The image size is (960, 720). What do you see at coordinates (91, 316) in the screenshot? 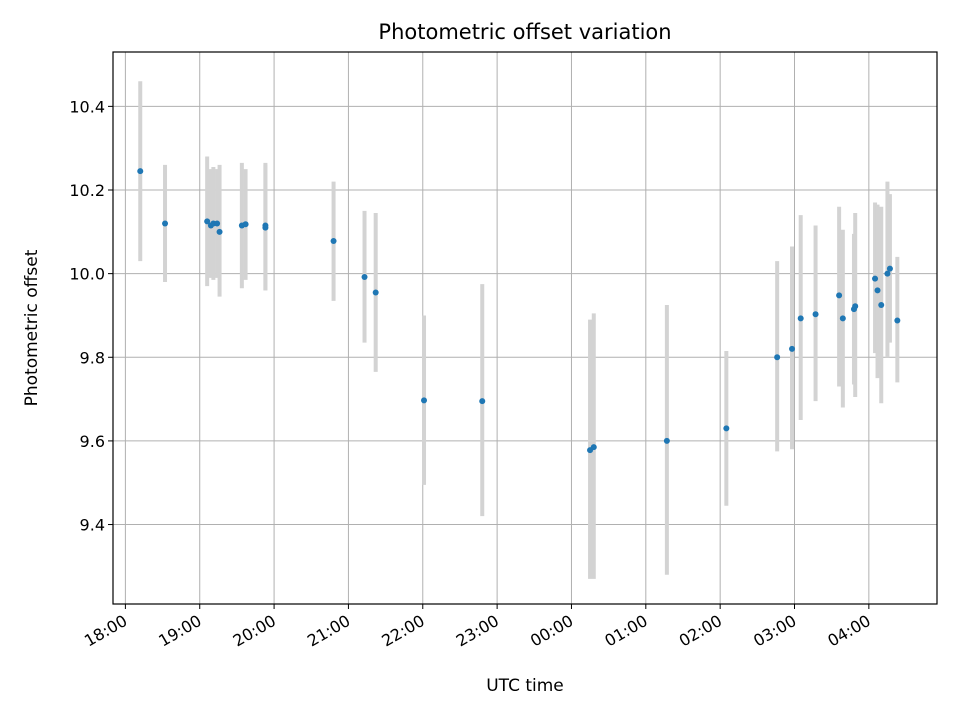
I see `y-axis-ticks: 9.4 9.6 9.8 10.0 10.2 10.4` at bounding box center [91, 316].